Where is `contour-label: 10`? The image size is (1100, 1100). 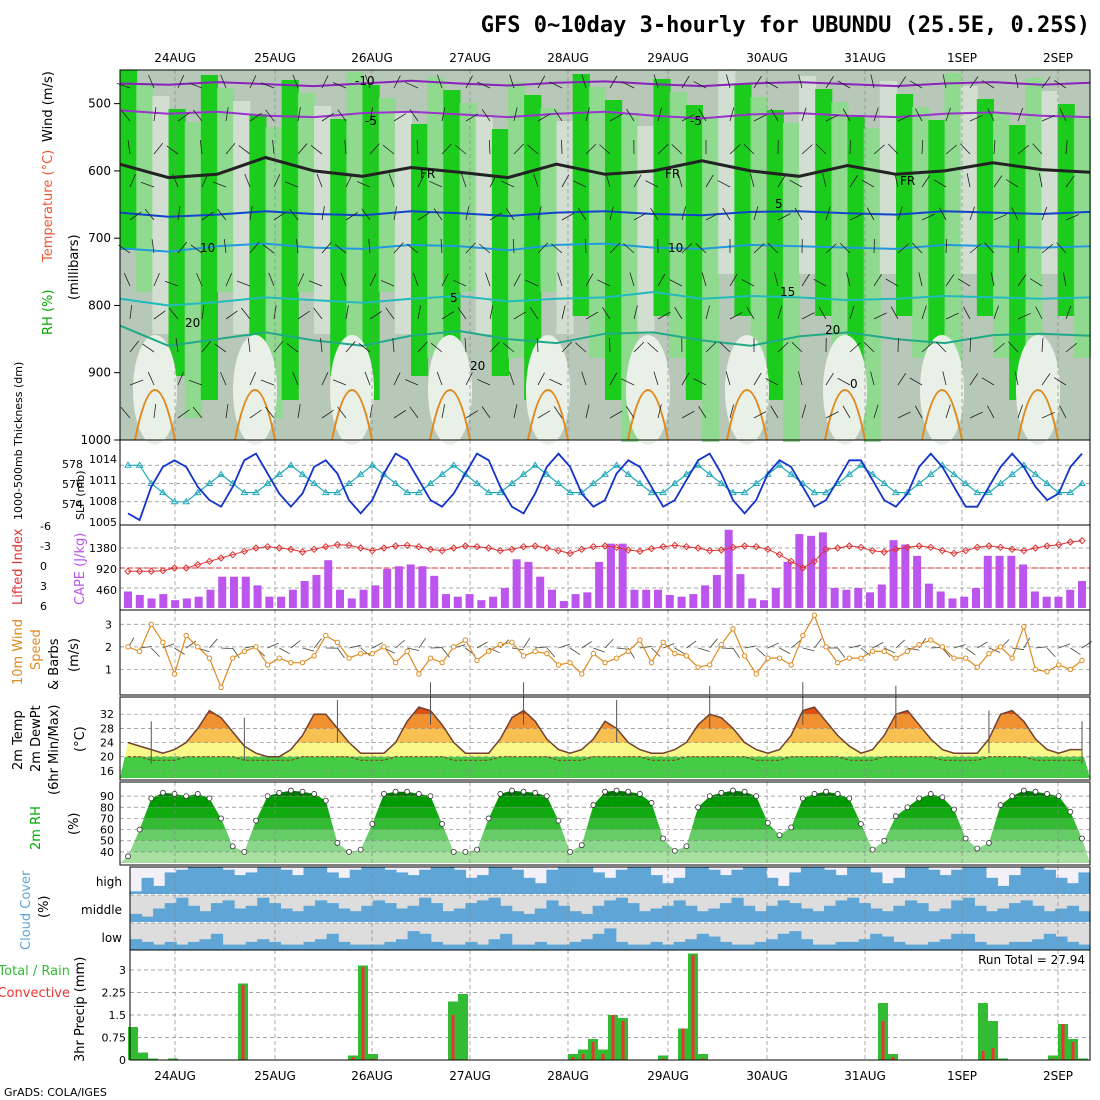
contour-label: 10 is located at coordinates (675, 248).